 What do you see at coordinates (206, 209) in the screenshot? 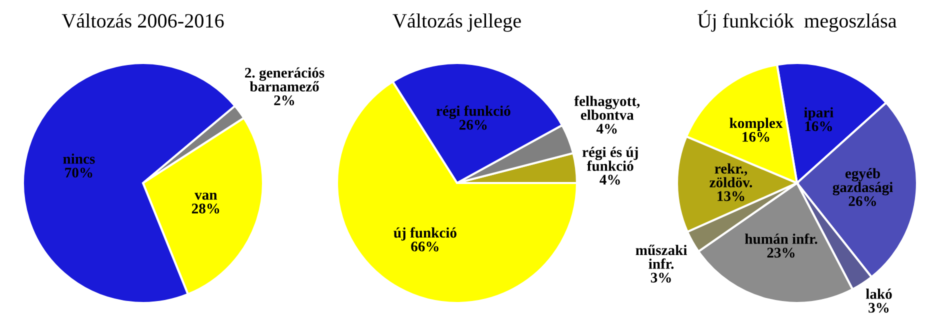
I see `data-label: 28%` at bounding box center [206, 209].